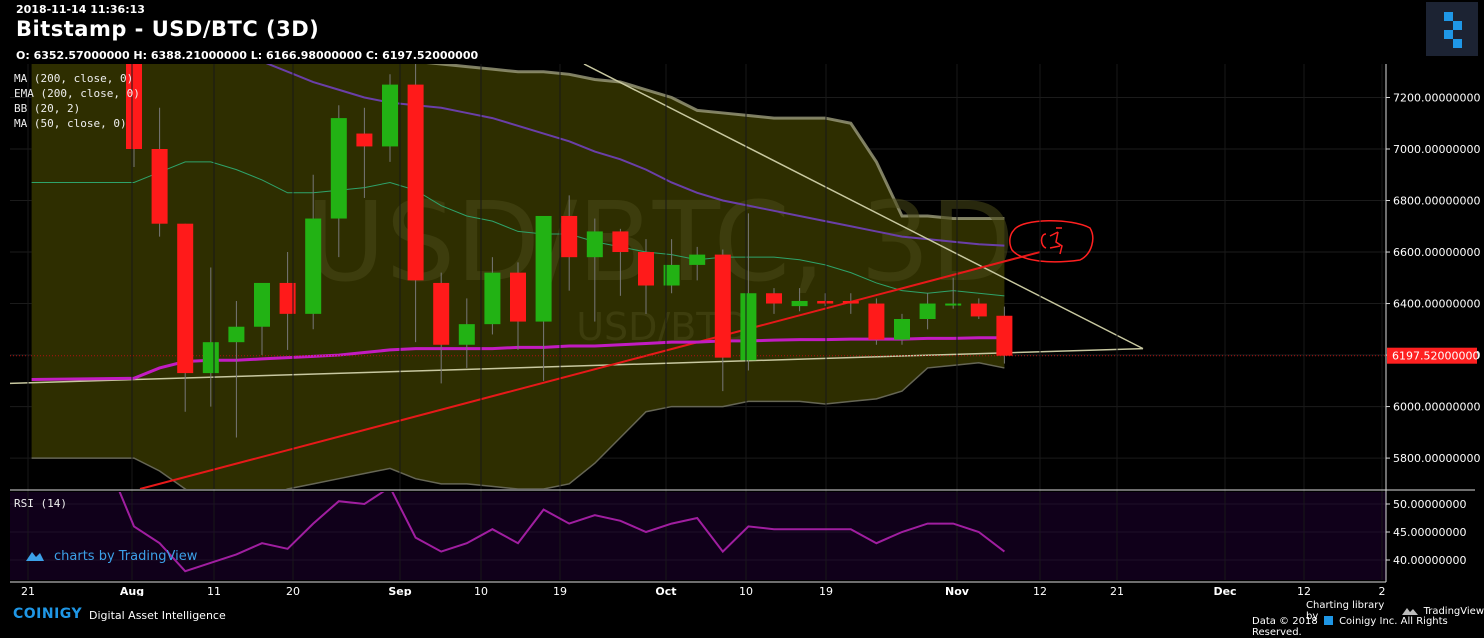 The image size is (1484, 638). I want to click on x-tick-label: 10, so click(481, 591).